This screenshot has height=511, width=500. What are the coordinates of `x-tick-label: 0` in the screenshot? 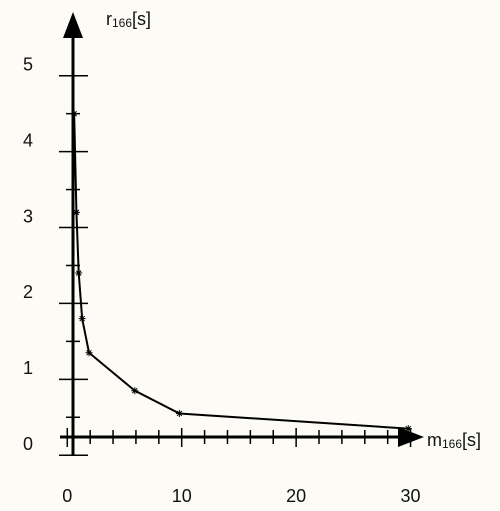 It's located at (67, 496).